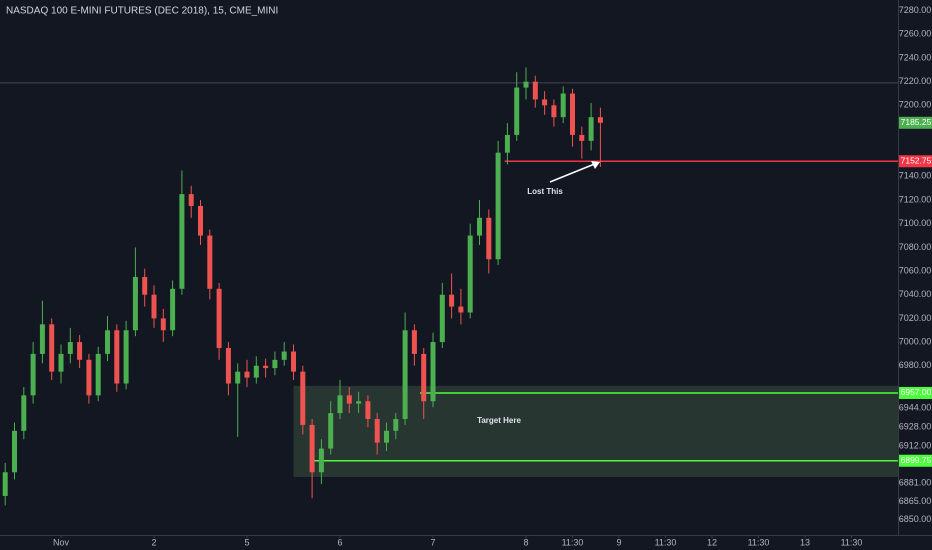  What do you see at coordinates (915, 318) in the screenshot?
I see `y-tick-label: 7020.00` at bounding box center [915, 318].